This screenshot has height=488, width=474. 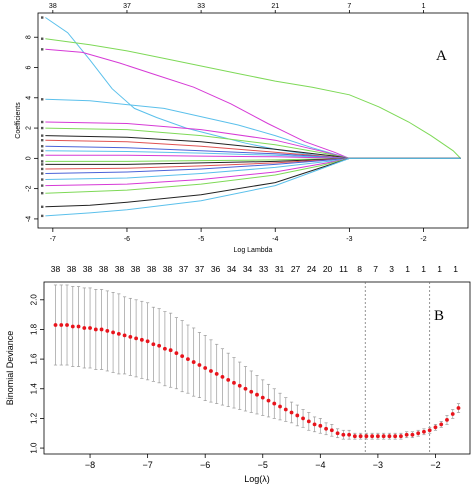 What do you see at coordinates (391, 269) in the screenshot?
I see `top-count-label: 3` at bounding box center [391, 269].